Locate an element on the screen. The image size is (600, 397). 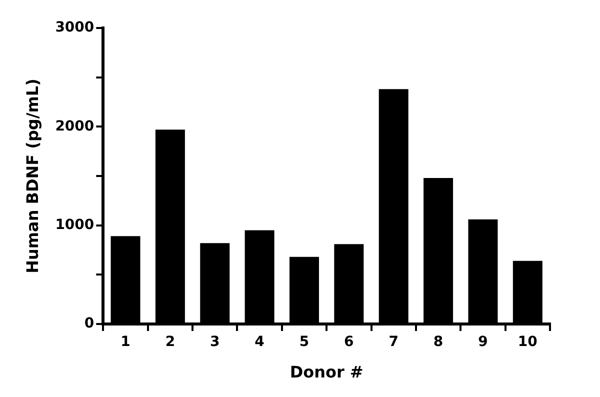
x-tick-label: 2 is located at coordinates (170, 342).